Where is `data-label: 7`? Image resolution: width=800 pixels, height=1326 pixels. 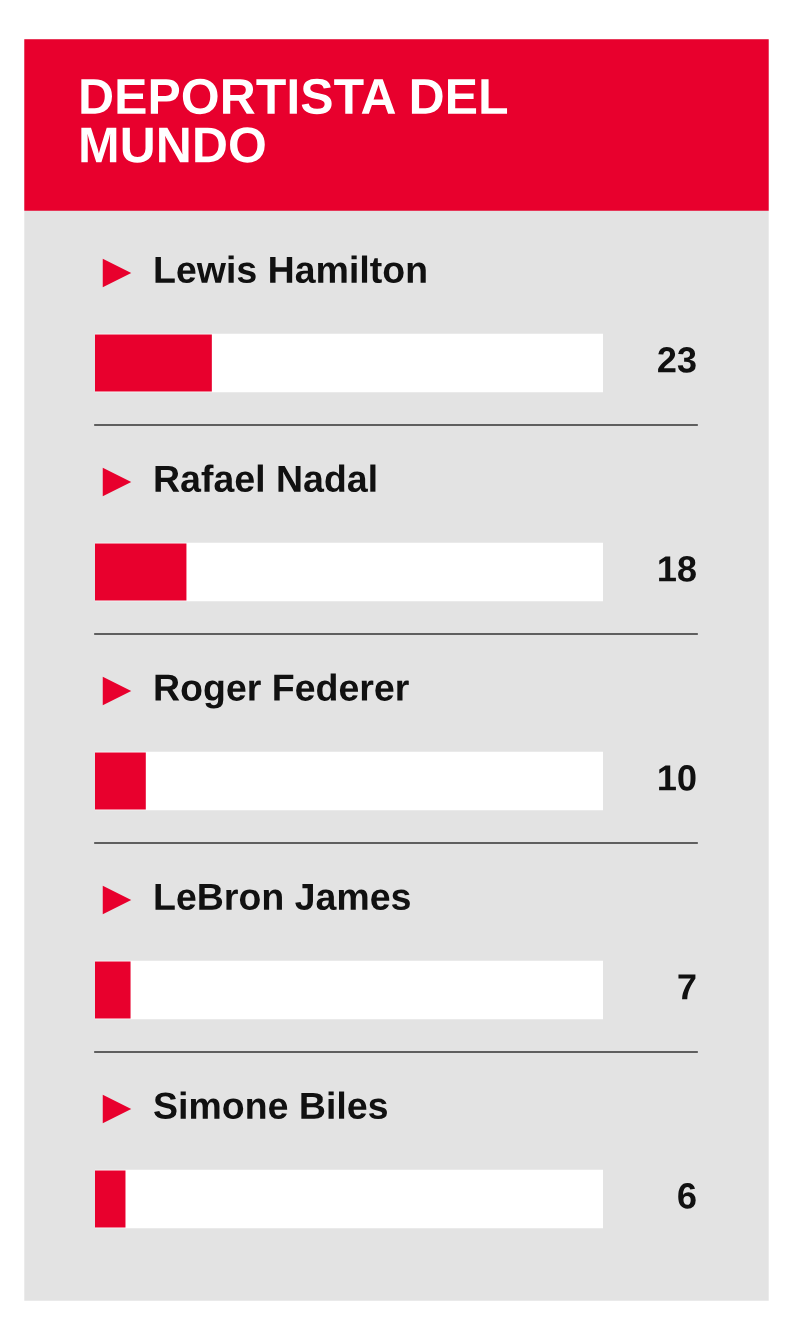 data-label: 7 is located at coordinates (687, 987).